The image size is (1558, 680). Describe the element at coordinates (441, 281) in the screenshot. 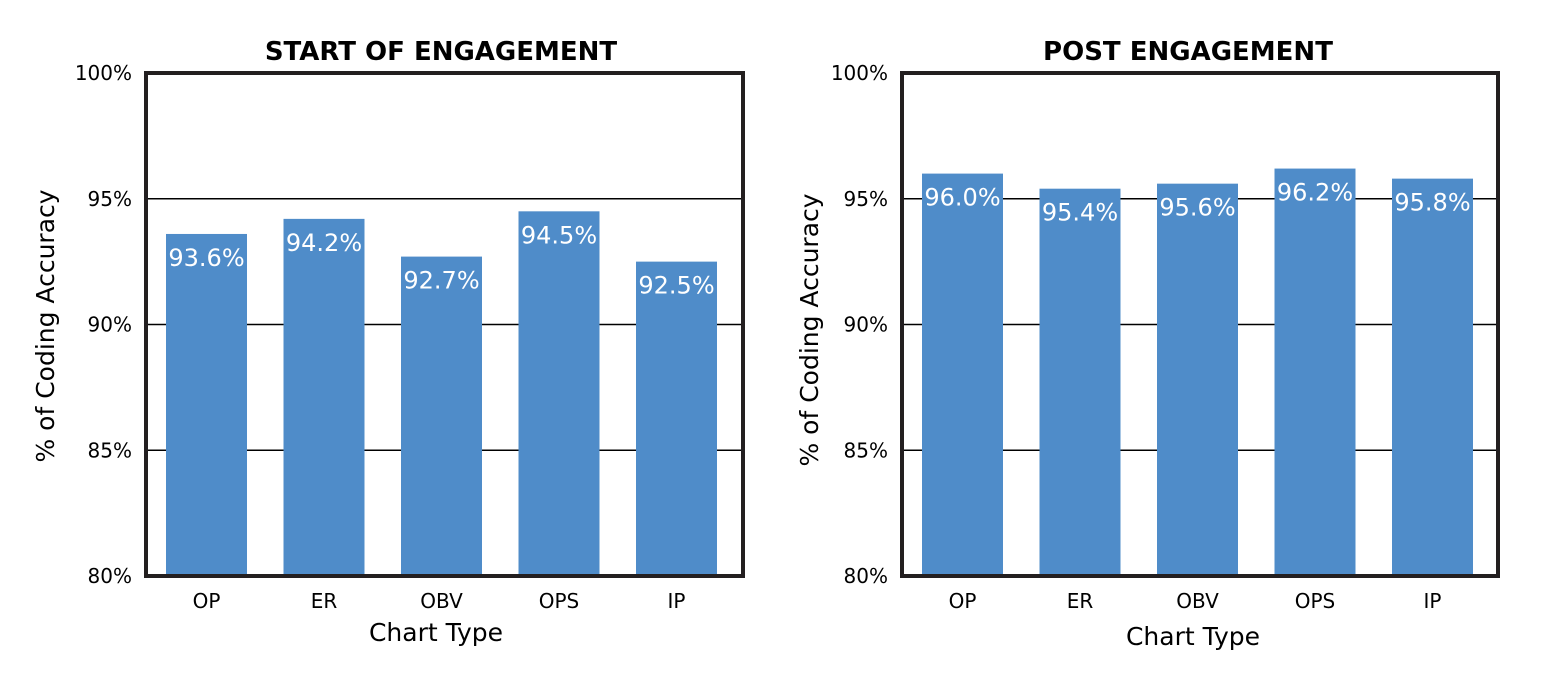

I see `bar-value-label: 92.7%` at that location.